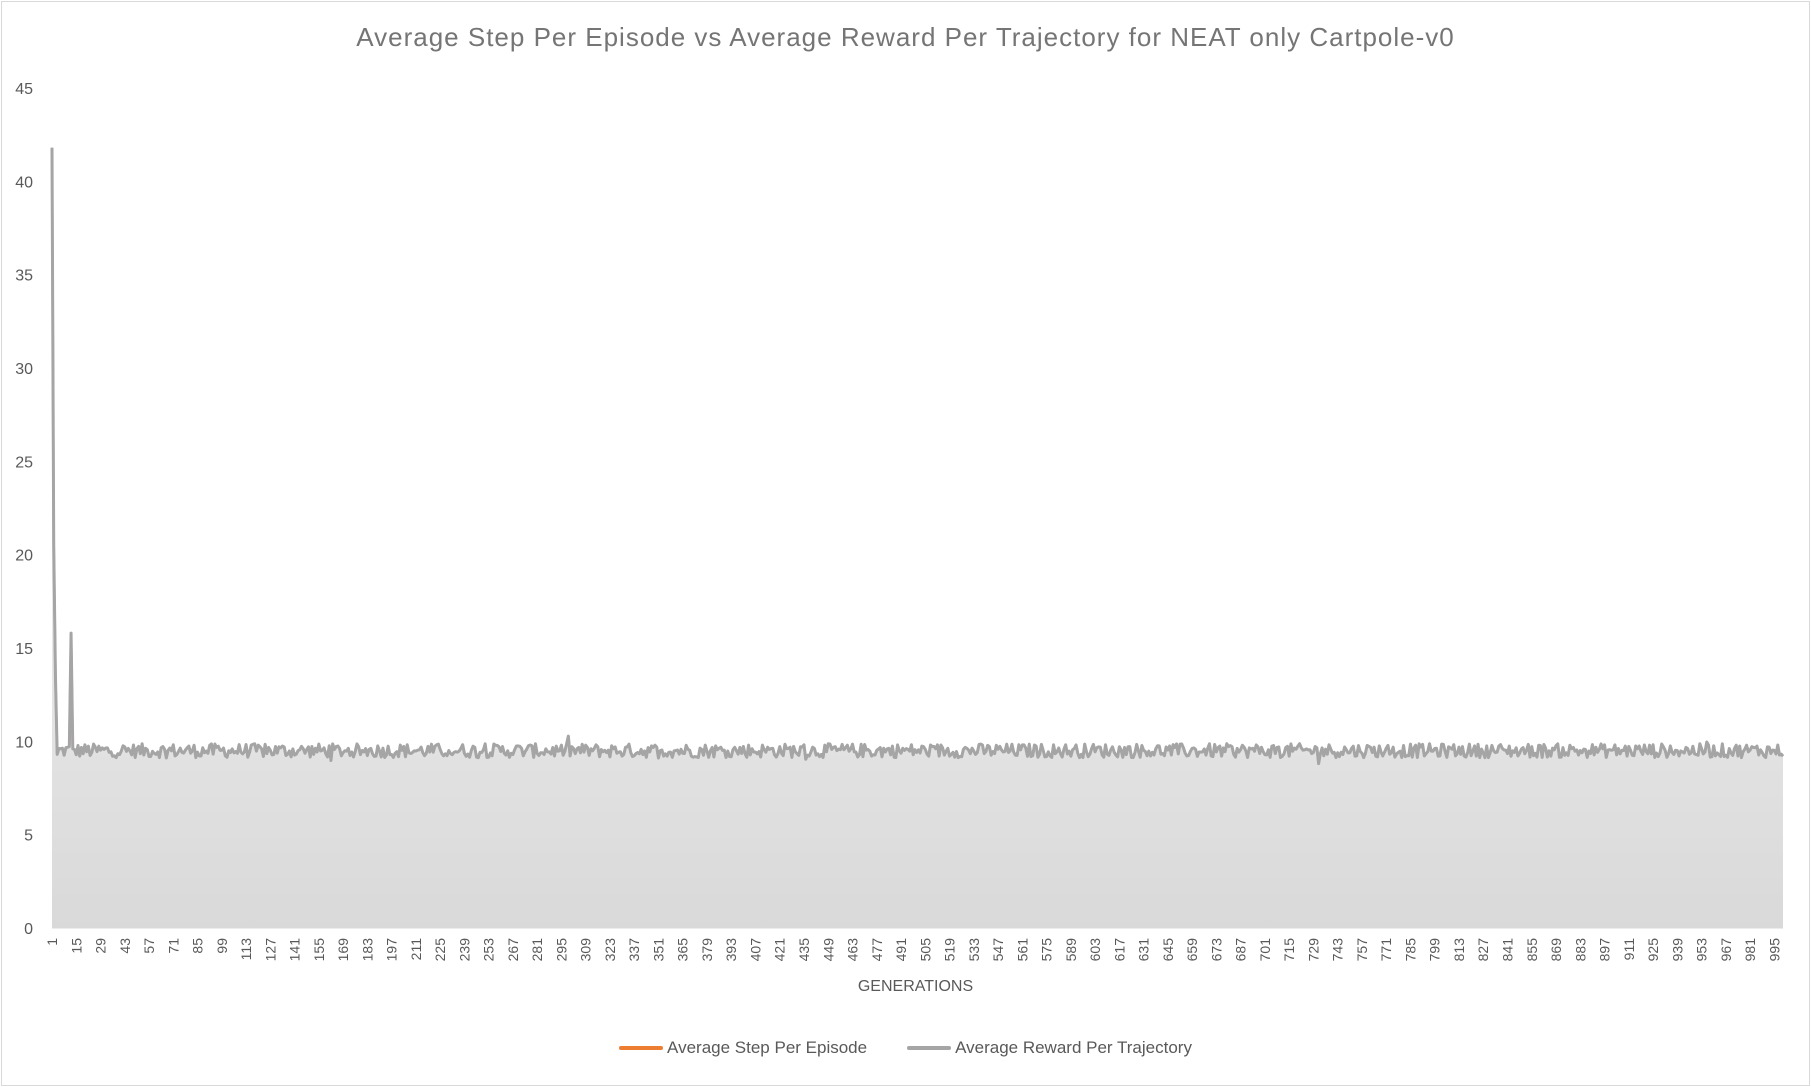 The image size is (1811, 1087). Describe the element at coordinates (755, 950) in the screenshot. I see `x-tick-label: 407` at that location.